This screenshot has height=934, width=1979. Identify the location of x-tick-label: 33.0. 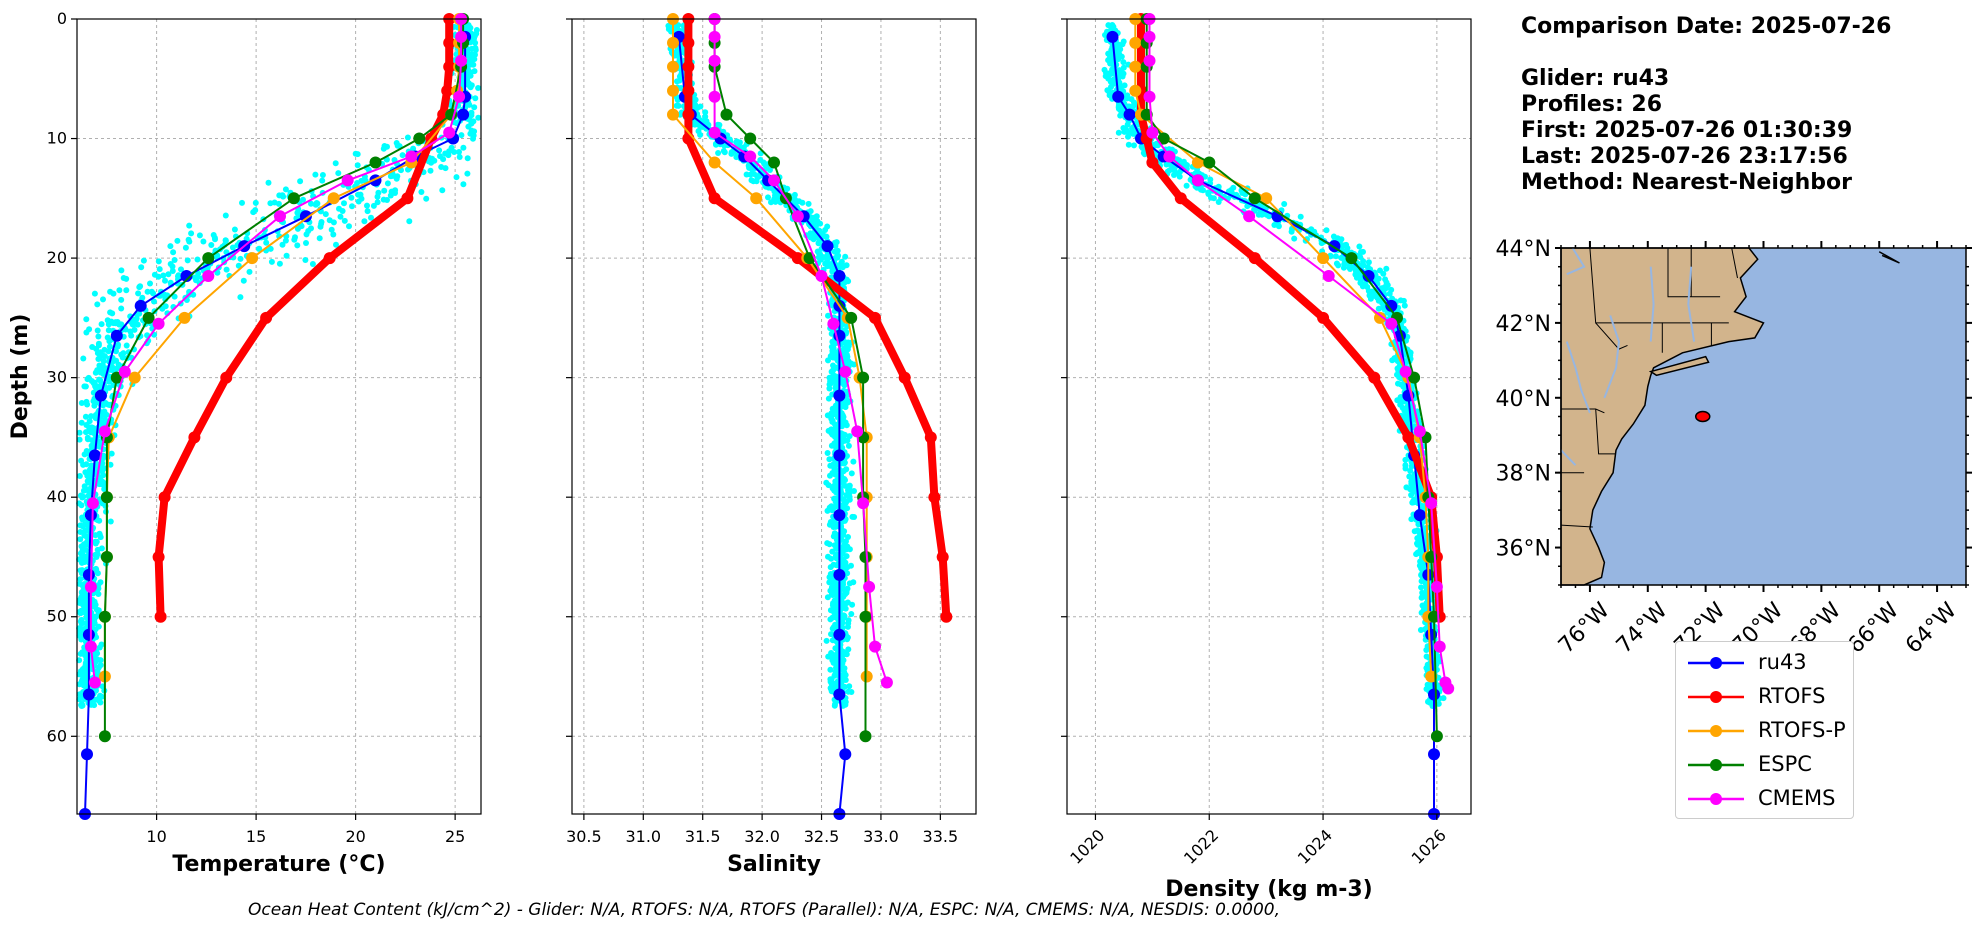
(881, 836).